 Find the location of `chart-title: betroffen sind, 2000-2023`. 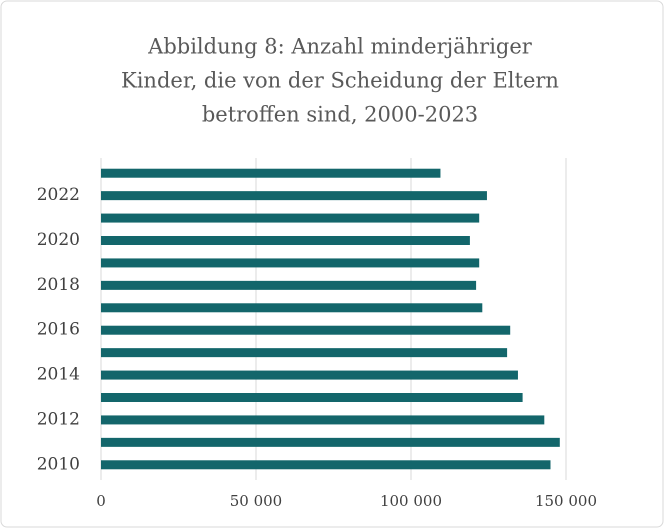

chart-title: betroffen sind, 2000-2023 is located at coordinates (340, 115).